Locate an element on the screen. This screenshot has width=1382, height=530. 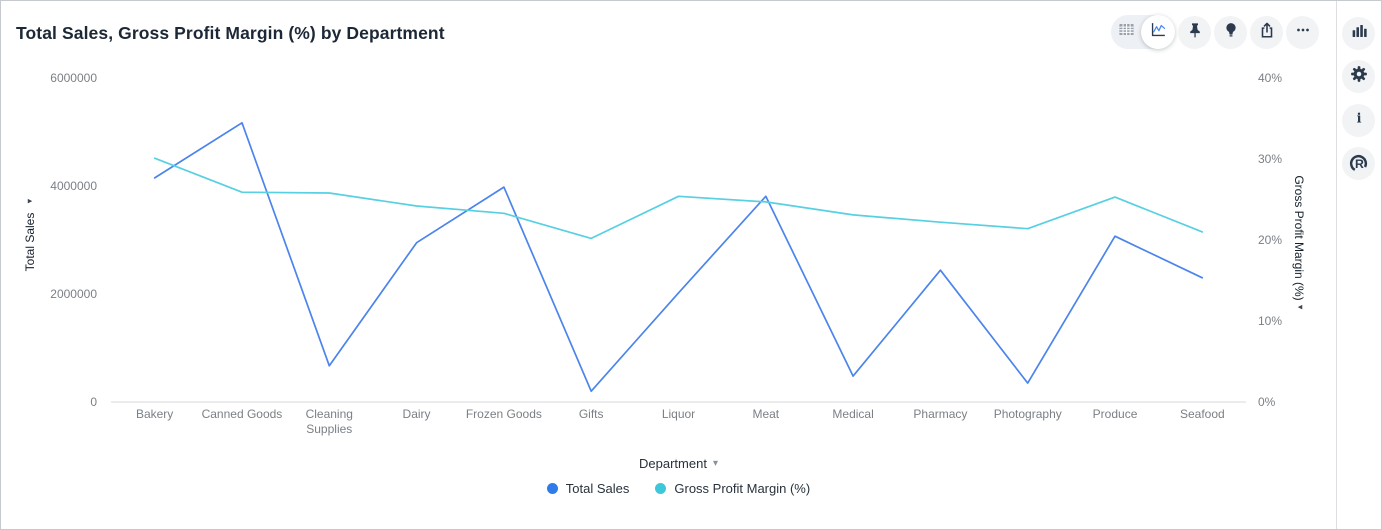
right-axis-tick-label: 30% is located at coordinates (1270, 159).